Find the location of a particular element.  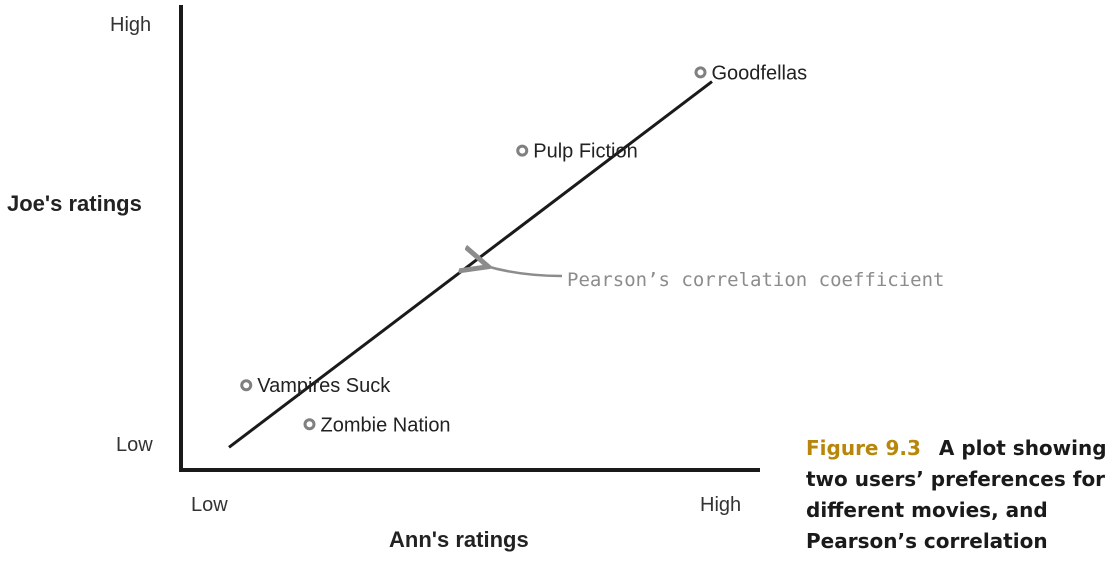

y-tick-high: High is located at coordinates (131, 25).